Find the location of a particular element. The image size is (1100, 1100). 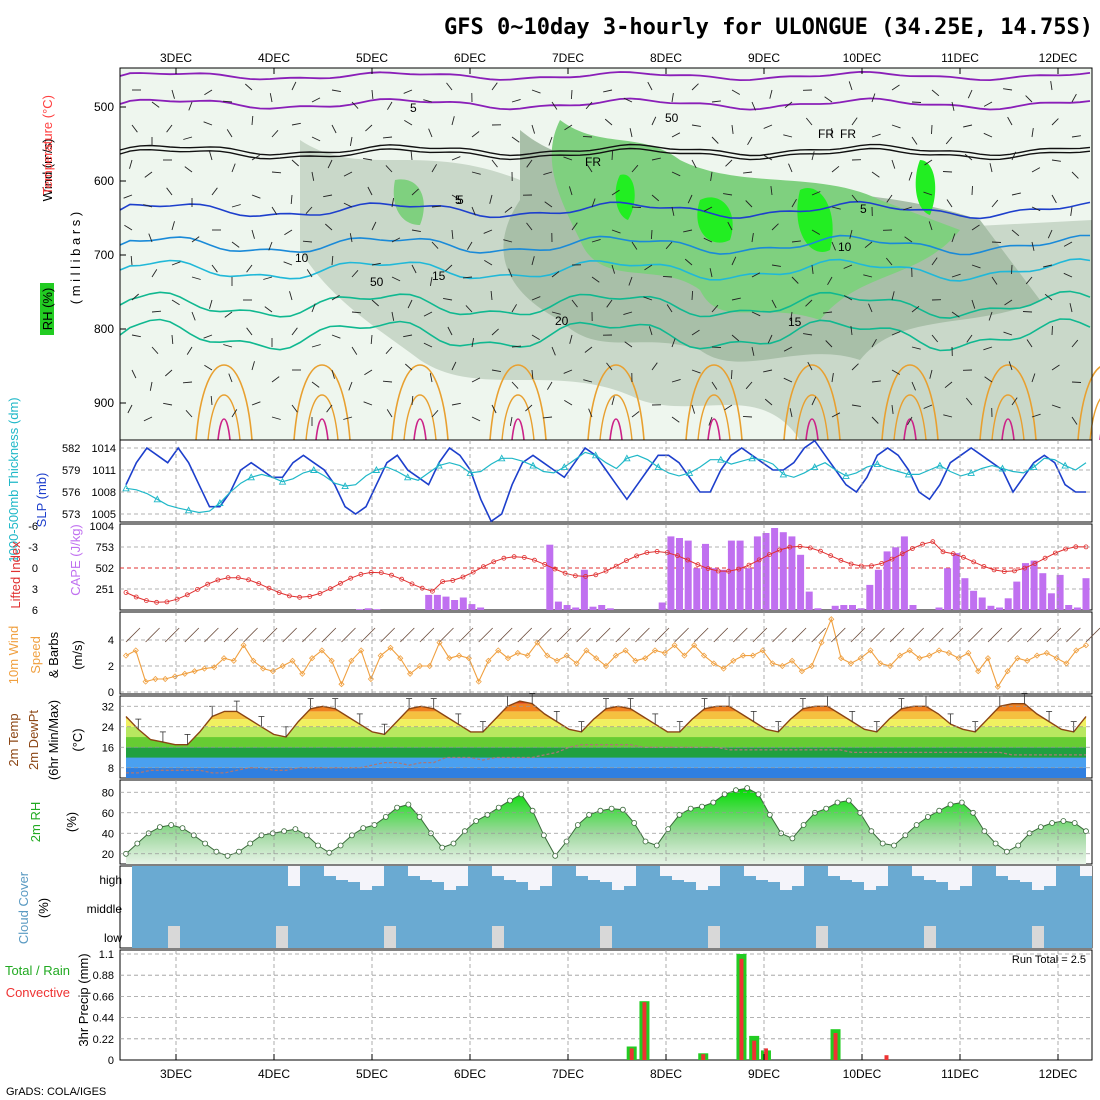

bottom-day-label: 6DEC is located at coordinates (470, 1074).